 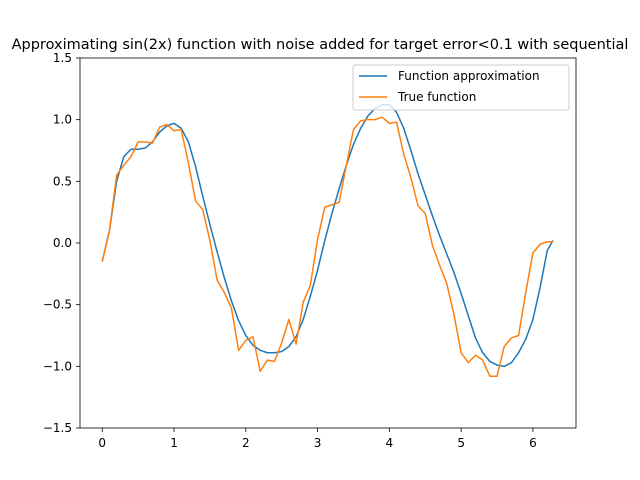 I want to click on x-tick-label: 3, so click(x=318, y=443).